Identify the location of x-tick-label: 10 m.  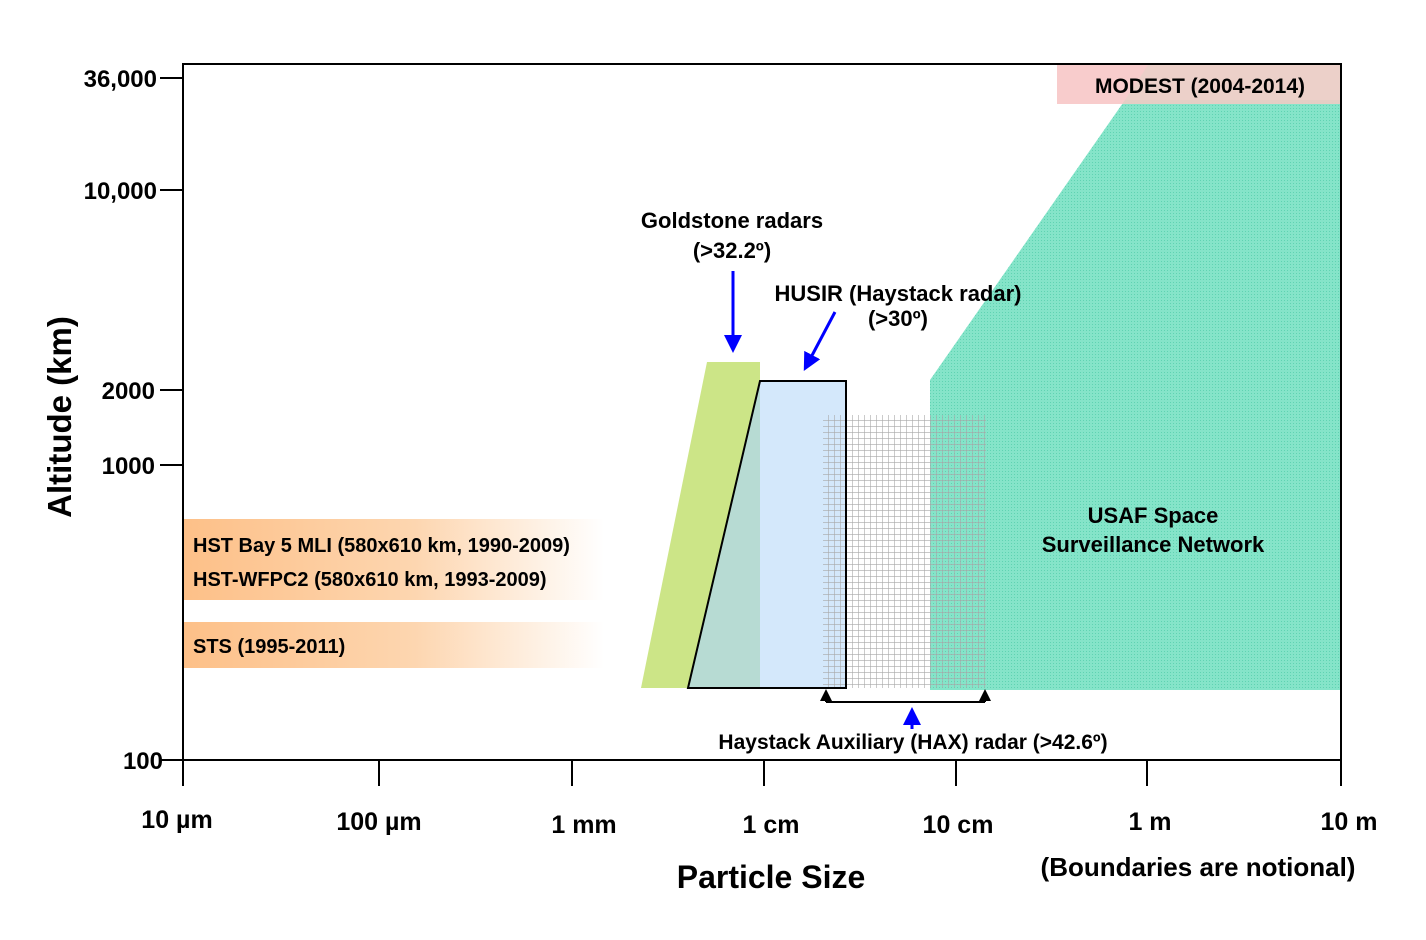
(1349, 822).